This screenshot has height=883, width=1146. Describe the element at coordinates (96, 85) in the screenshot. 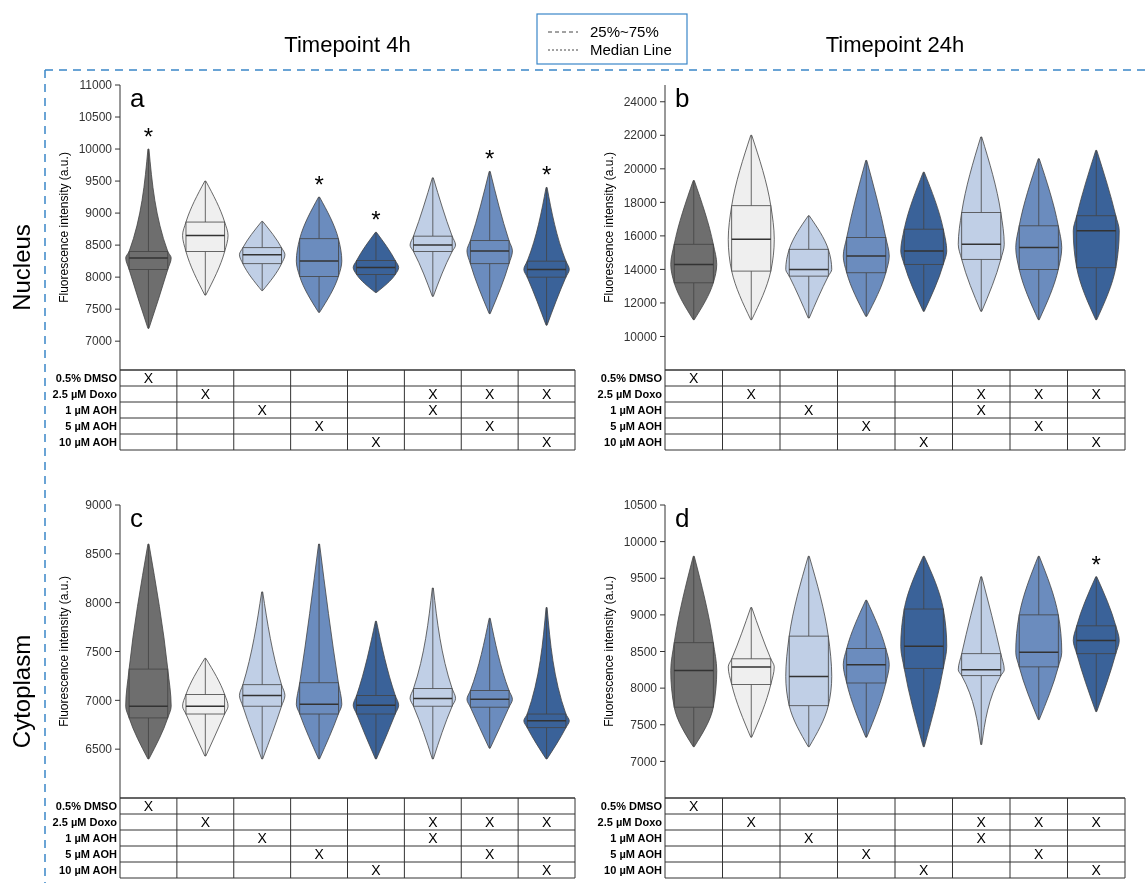

I see `y-tick-label: 11000` at that location.